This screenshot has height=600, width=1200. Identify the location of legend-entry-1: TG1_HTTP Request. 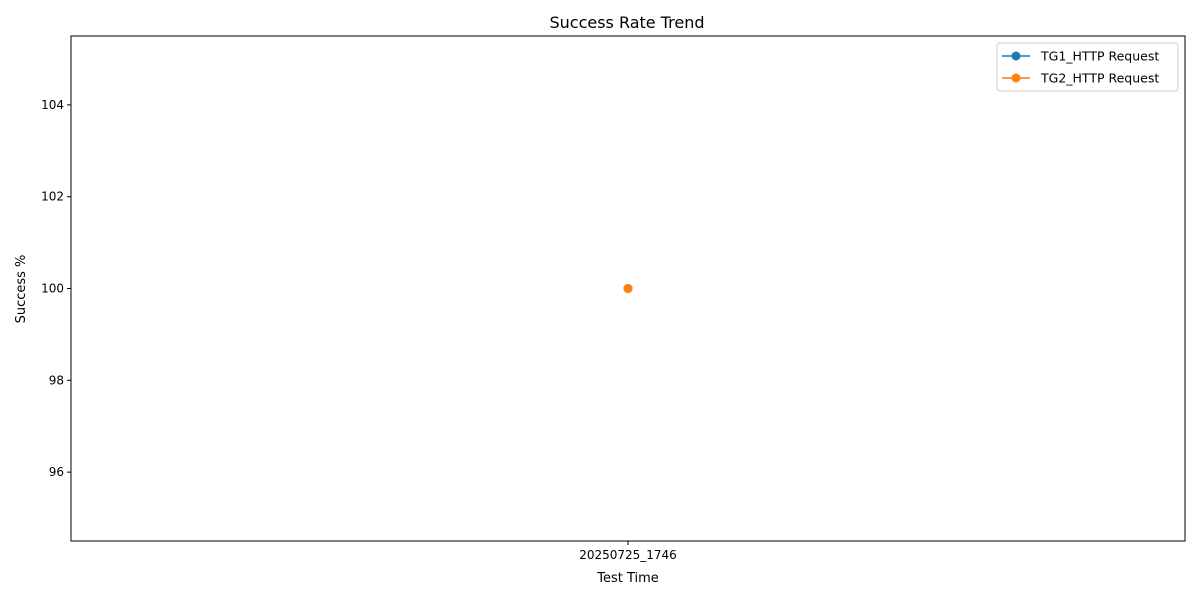
(1080, 56).